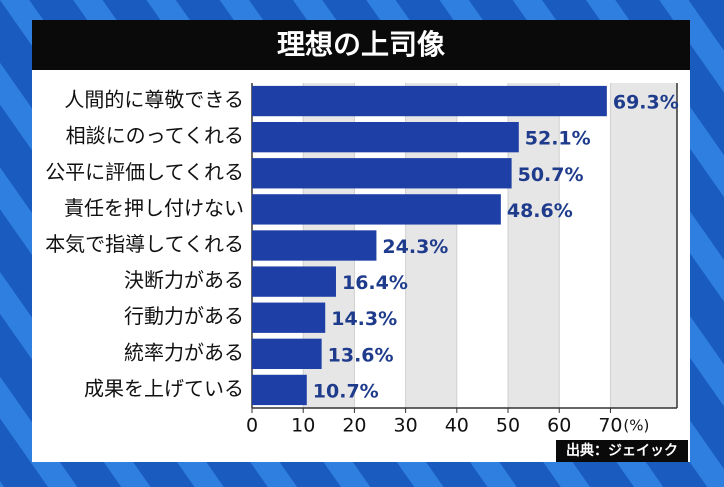 The image size is (724, 487). Describe the element at coordinates (303, 426) in the screenshot. I see `x-tick-label: 10` at that location.